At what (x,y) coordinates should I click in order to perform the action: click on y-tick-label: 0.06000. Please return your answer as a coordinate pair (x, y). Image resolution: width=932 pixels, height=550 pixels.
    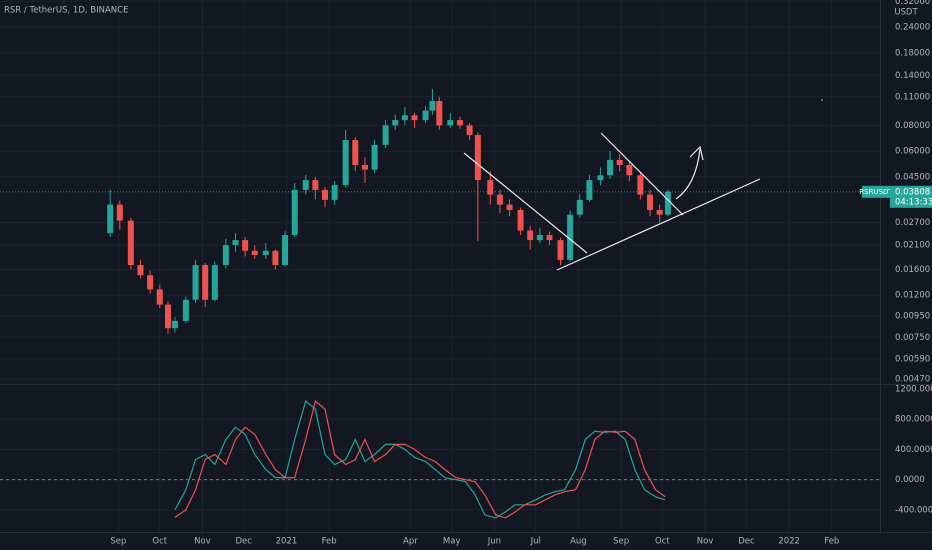
    Looking at the image, I should click on (912, 152).